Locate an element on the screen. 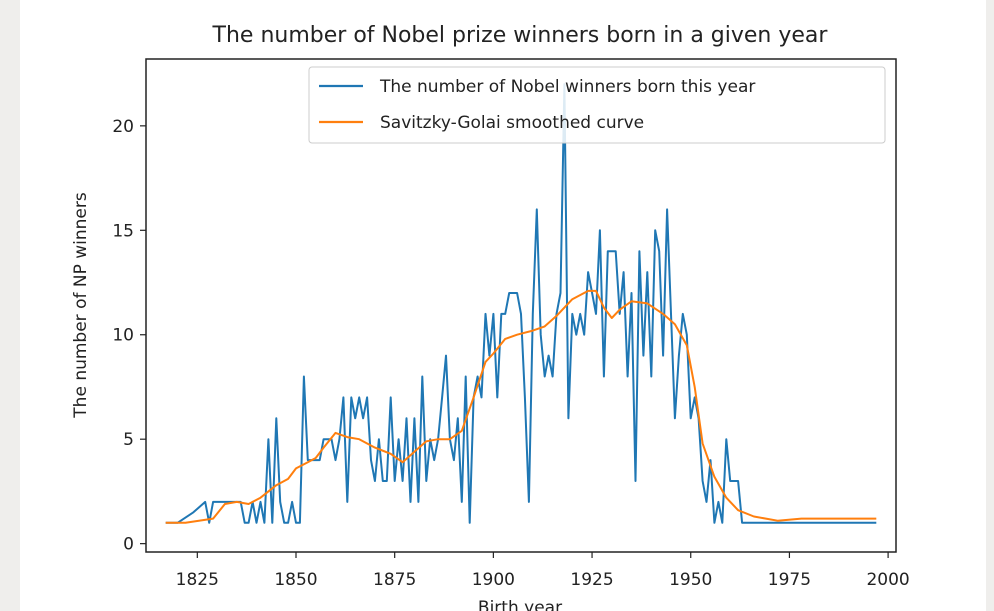  y-tick-label: 0 is located at coordinates (128, 545).